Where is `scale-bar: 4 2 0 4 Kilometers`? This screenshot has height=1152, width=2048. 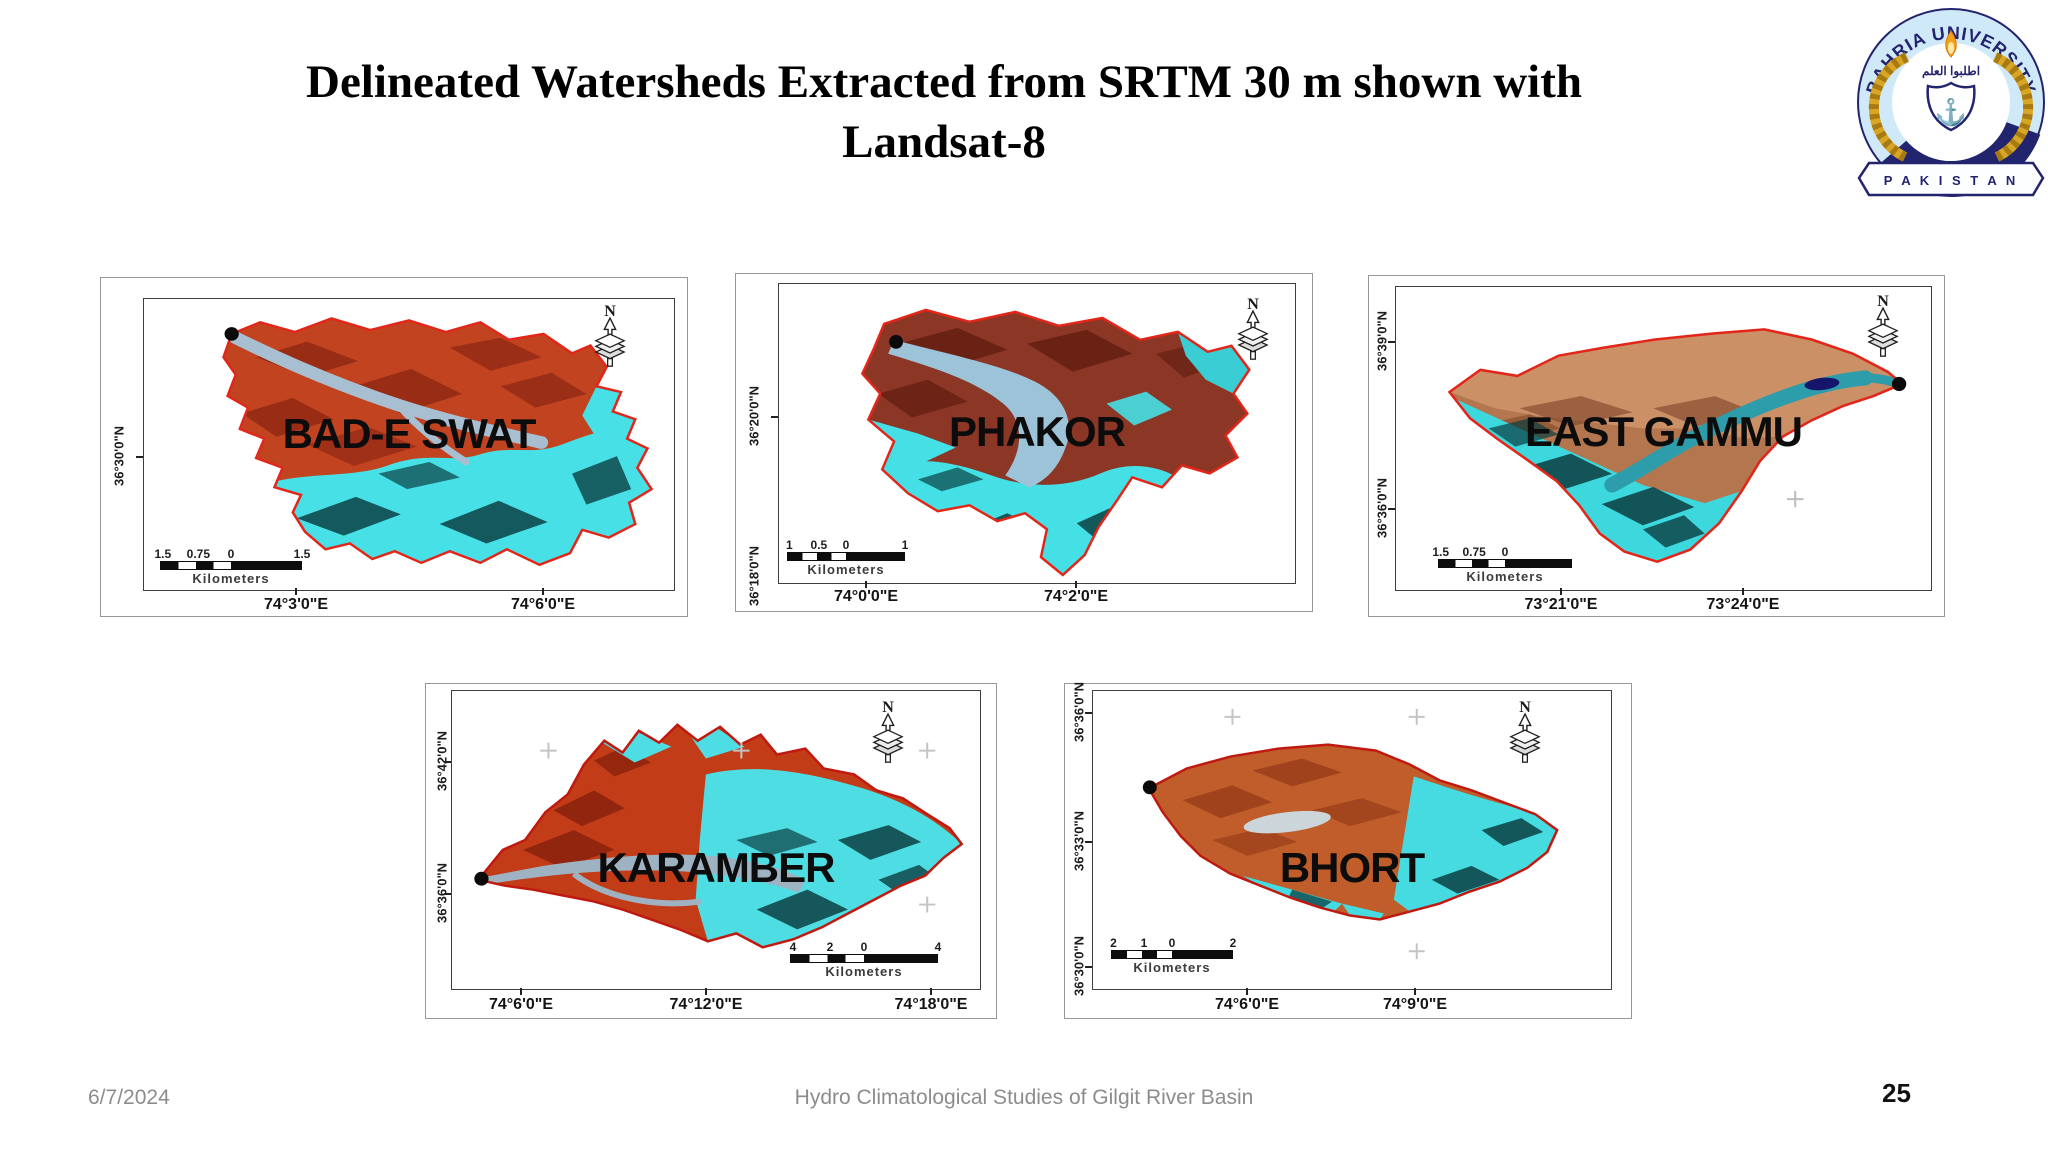 scale-bar: 4 2 0 4 Kilometers is located at coordinates (865, 959).